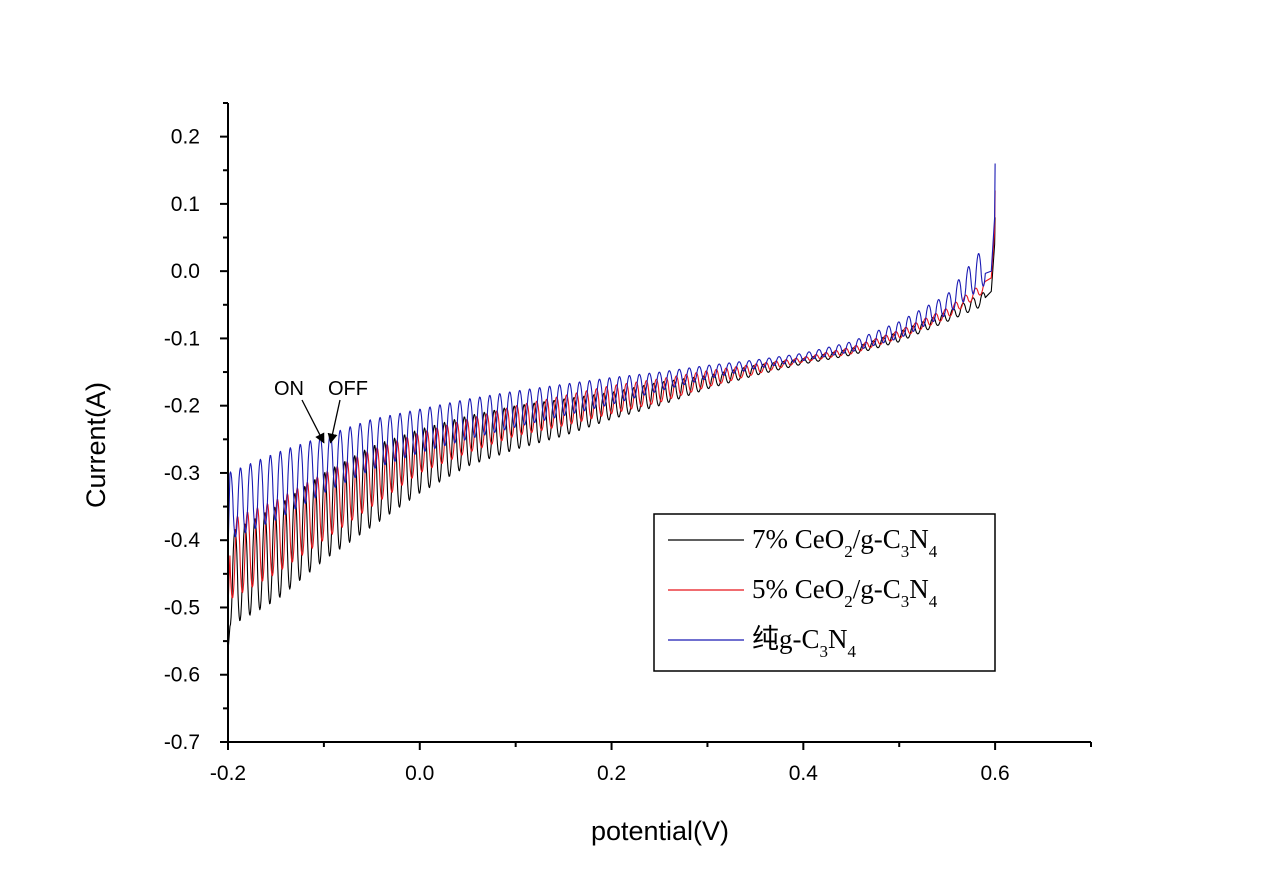  I want to click on legend-label: 7% CeO2/g-C3N4, so click(845, 542).